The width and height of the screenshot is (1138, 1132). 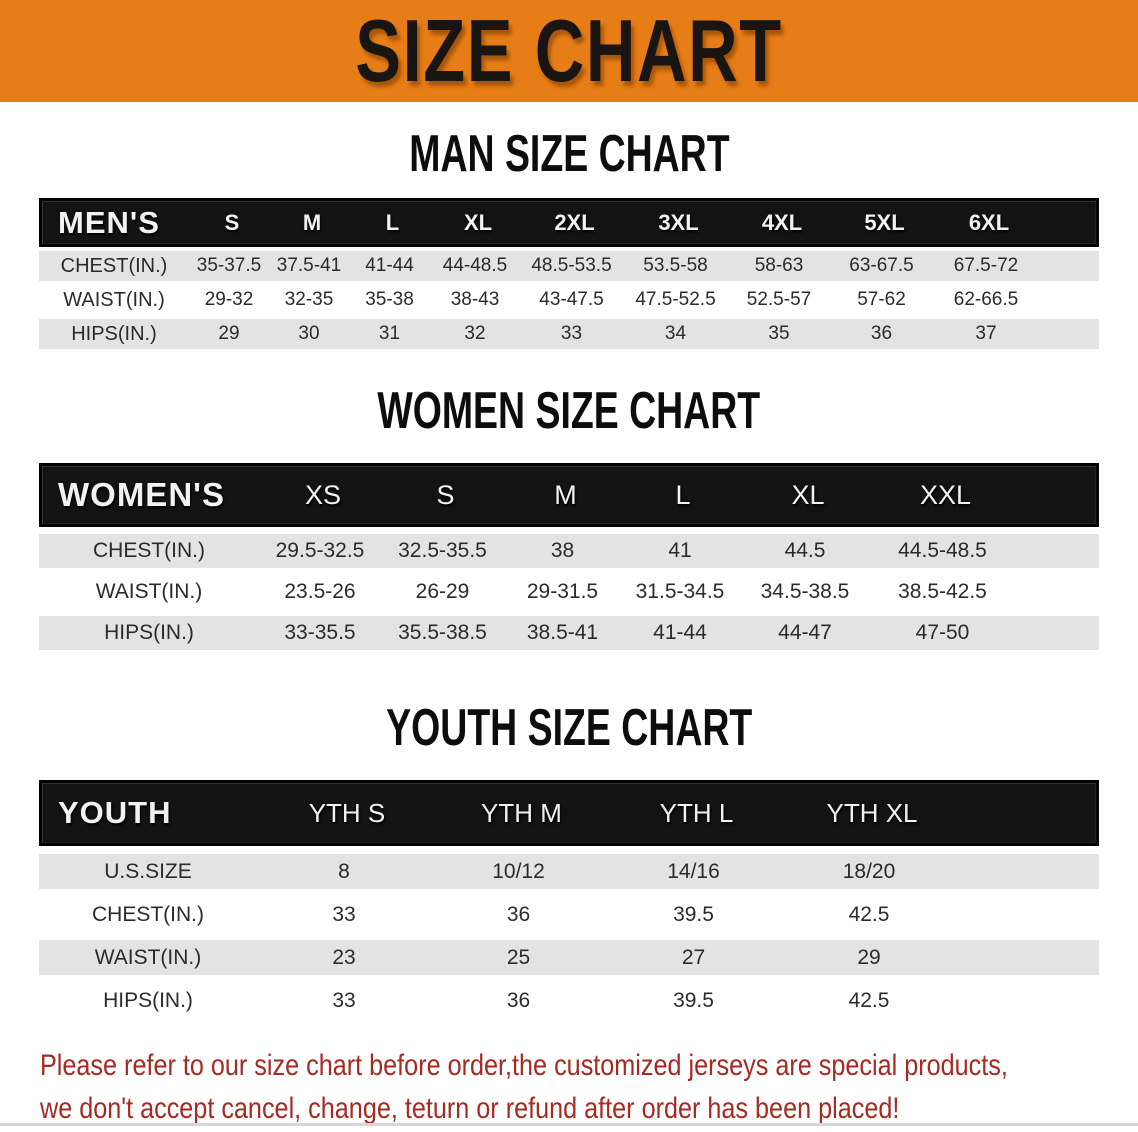 I want to click on measure-cell: 29, so click(x=229, y=333).